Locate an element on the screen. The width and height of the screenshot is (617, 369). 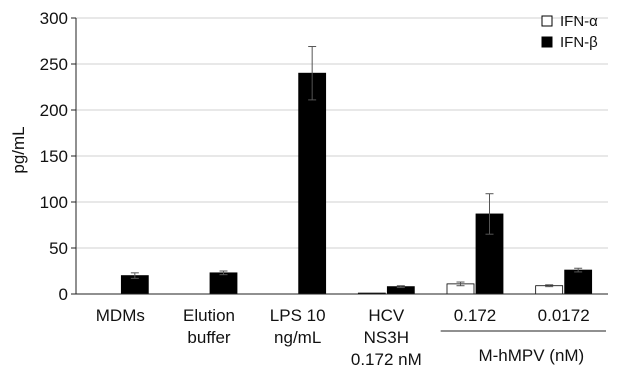
x-tick-label: Elution is located at coordinates (209, 315).